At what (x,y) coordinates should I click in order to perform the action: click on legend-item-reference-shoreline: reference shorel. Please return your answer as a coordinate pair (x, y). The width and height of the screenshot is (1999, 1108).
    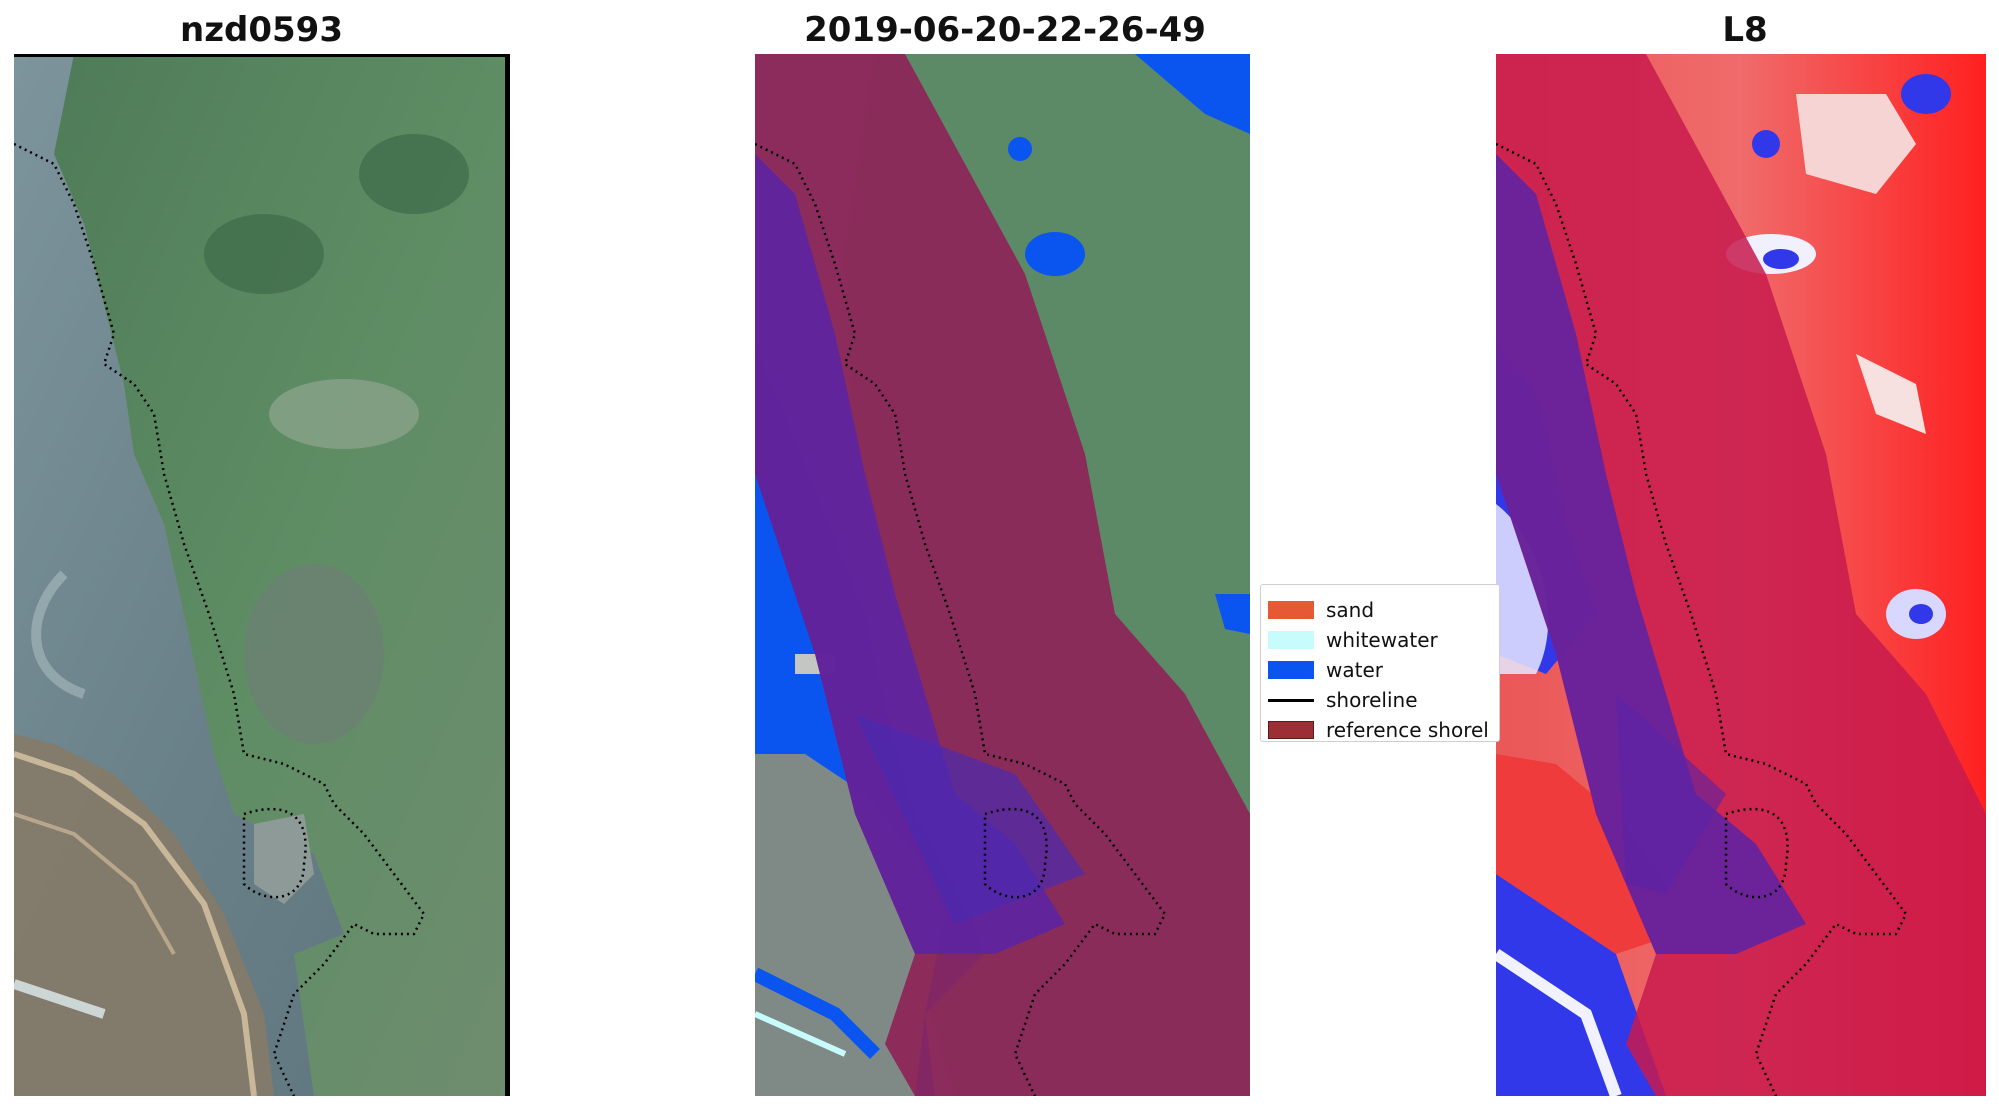
    Looking at the image, I should click on (1380, 729).